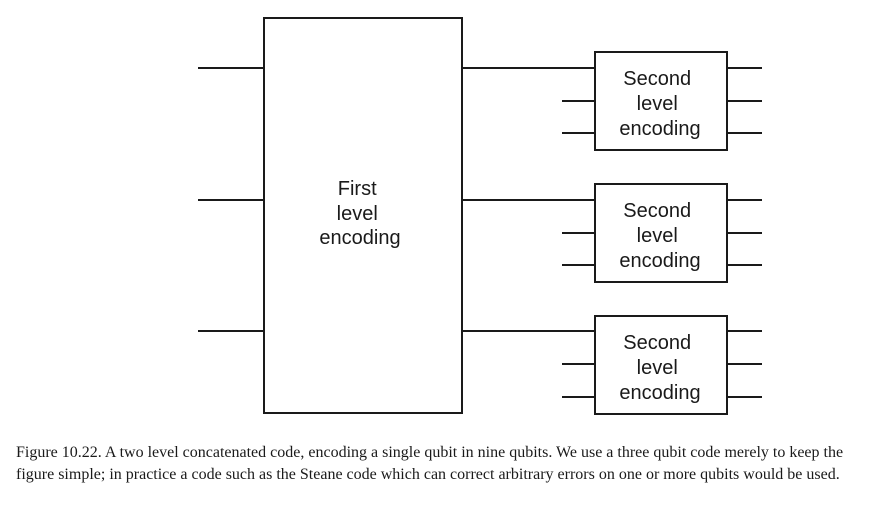  Describe the element at coordinates (357, 189) in the screenshot. I see `first-level-label-line-1: First` at that location.